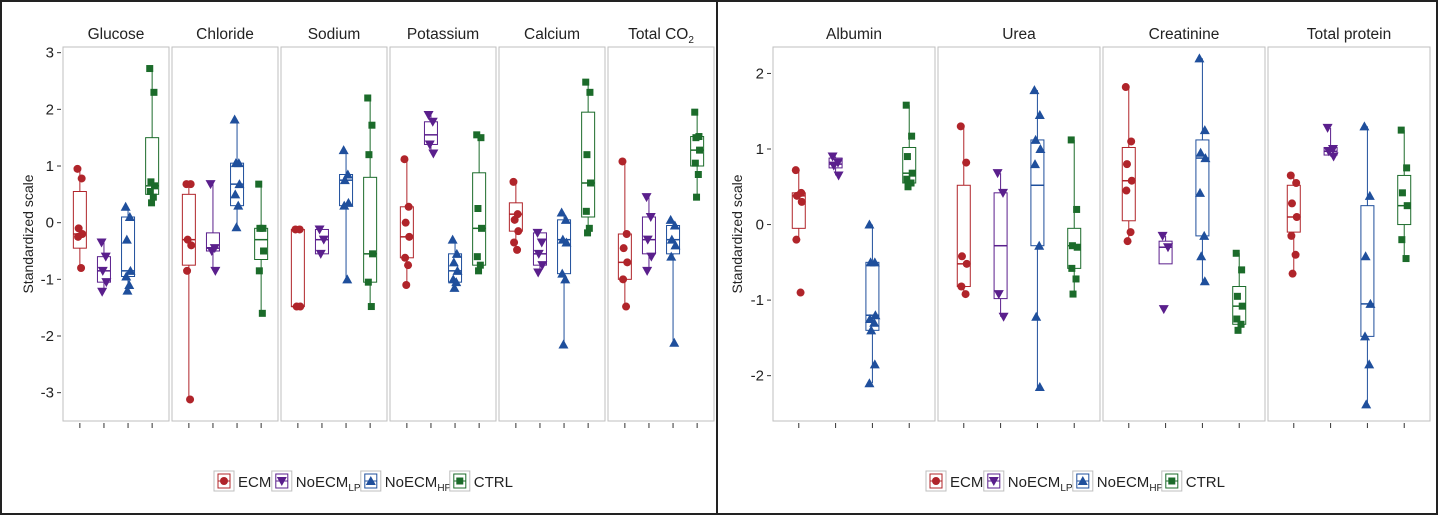 The width and height of the screenshot is (1438, 520). What do you see at coordinates (406, 482) in the screenshot?
I see `legend-item-noecm-hp: NoECMHP` at bounding box center [406, 482].